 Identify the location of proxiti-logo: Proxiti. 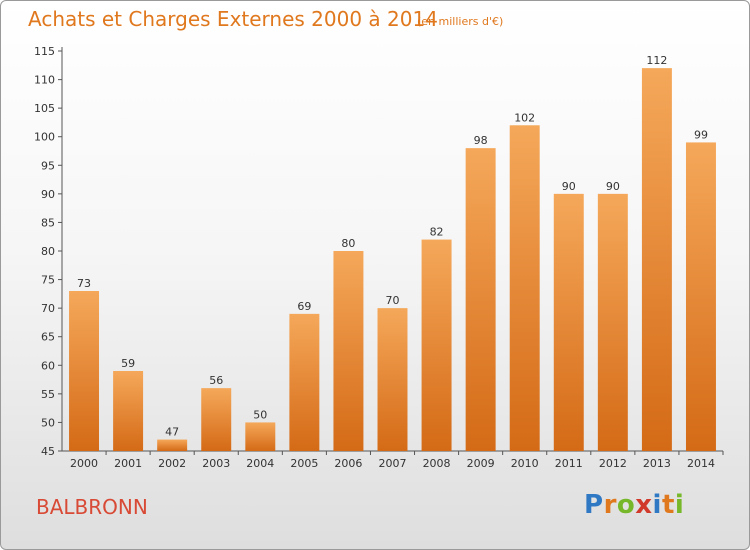
(634, 505).